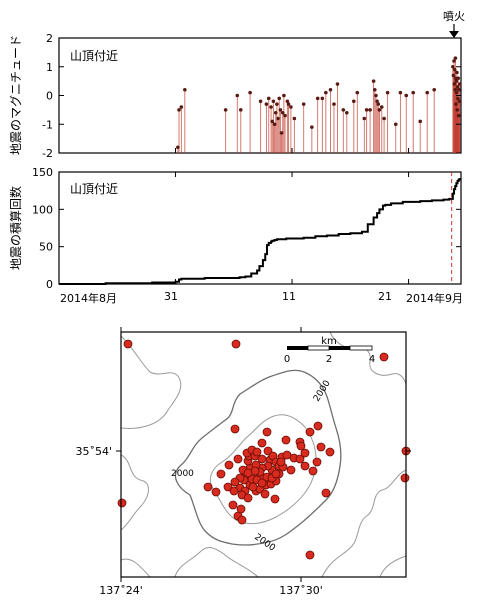 The width and height of the screenshot is (480, 602). I want to click on map-lat-label: 35˚54', so click(93, 451).